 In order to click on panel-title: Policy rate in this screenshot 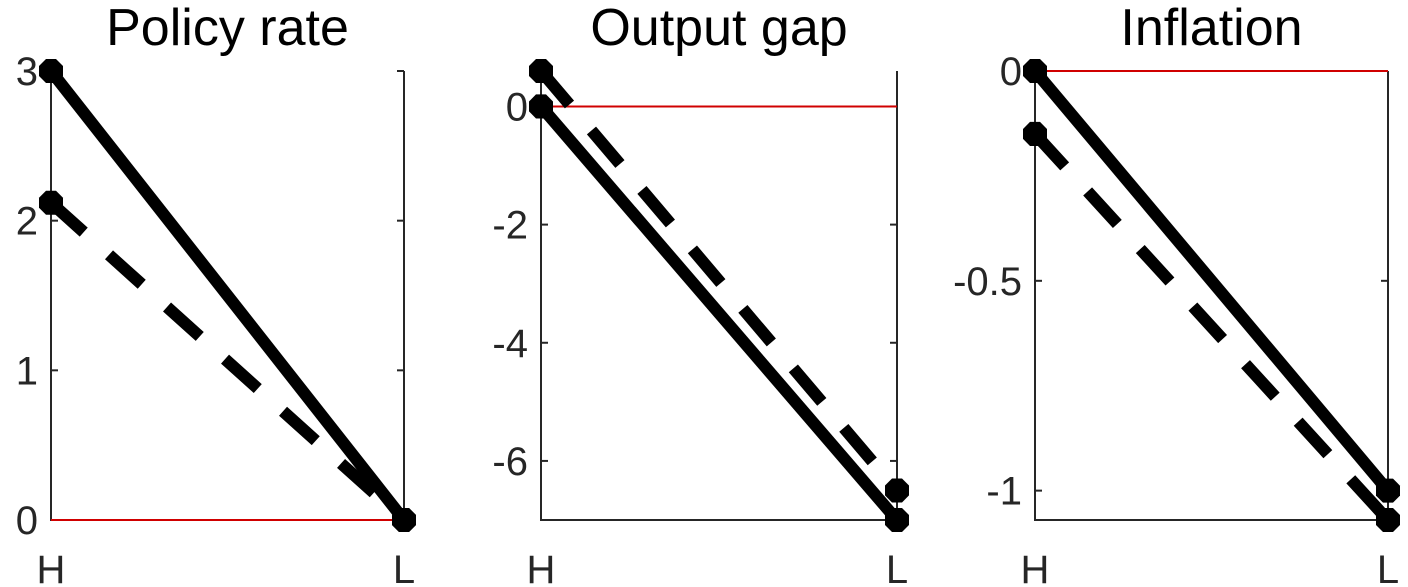, I will do `click(227, 28)`.